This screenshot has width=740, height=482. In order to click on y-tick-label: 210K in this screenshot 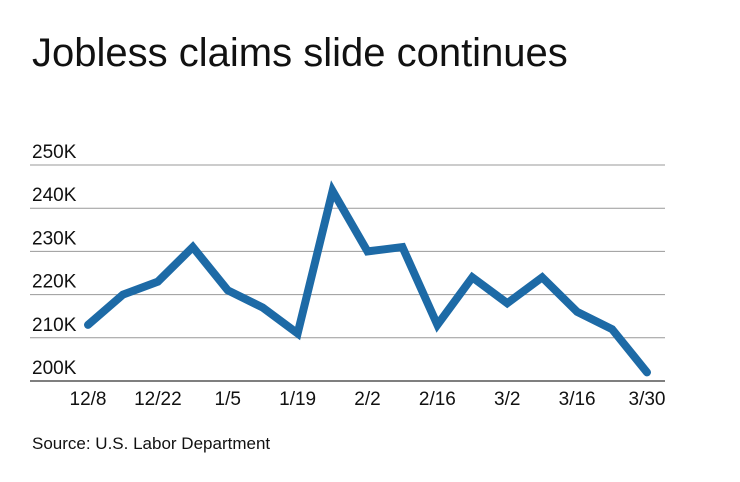, I will do `click(54, 325)`.